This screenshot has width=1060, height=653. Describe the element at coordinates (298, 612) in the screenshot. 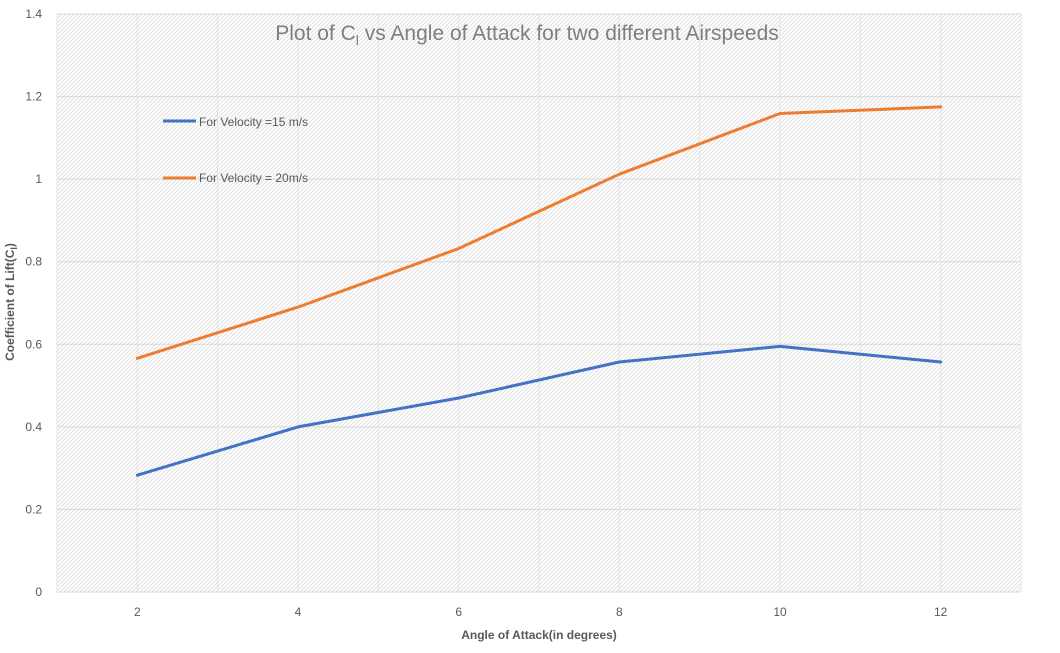

I see `x-tick-label: 4` at that location.